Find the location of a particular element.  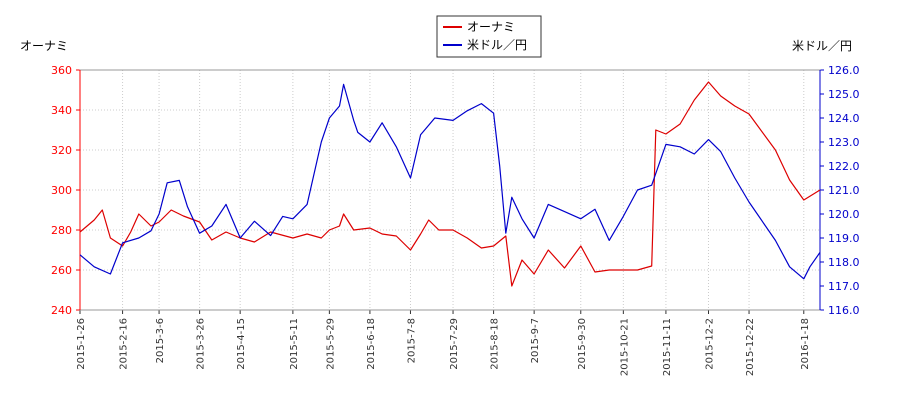

x-axis-tick-label: 2015-2-16 is located at coordinates (124, 344).